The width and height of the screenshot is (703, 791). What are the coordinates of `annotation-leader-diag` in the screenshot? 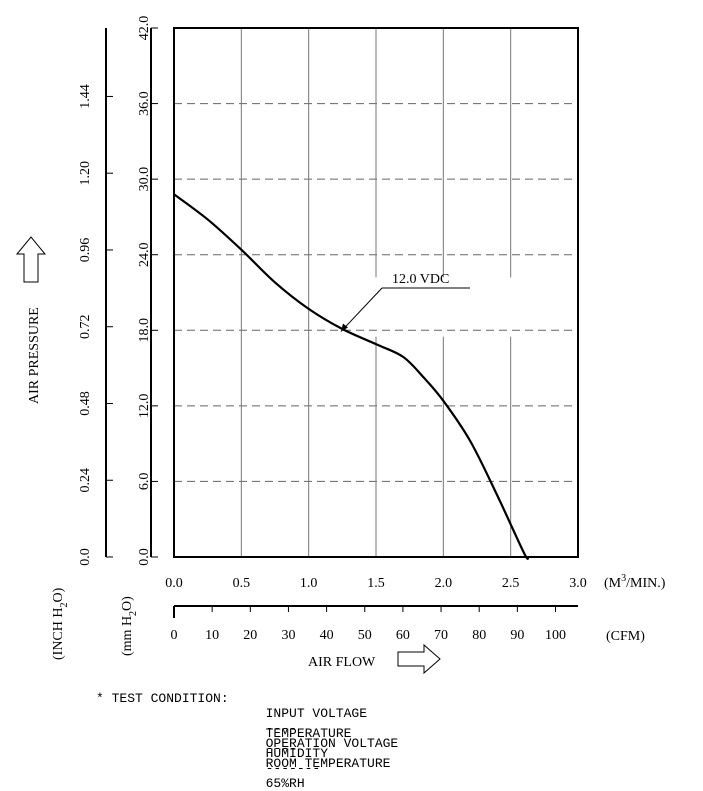 It's located at (361, 309).